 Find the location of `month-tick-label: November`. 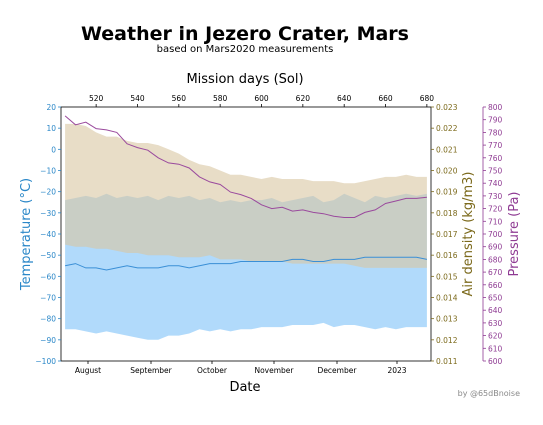

month-tick-label: November is located at coordinates (274, 370).